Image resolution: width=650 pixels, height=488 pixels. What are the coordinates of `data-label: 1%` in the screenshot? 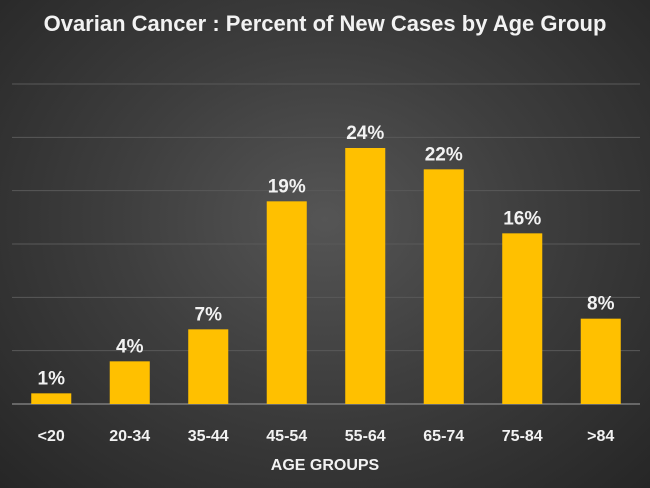 It's located at (52, 378).